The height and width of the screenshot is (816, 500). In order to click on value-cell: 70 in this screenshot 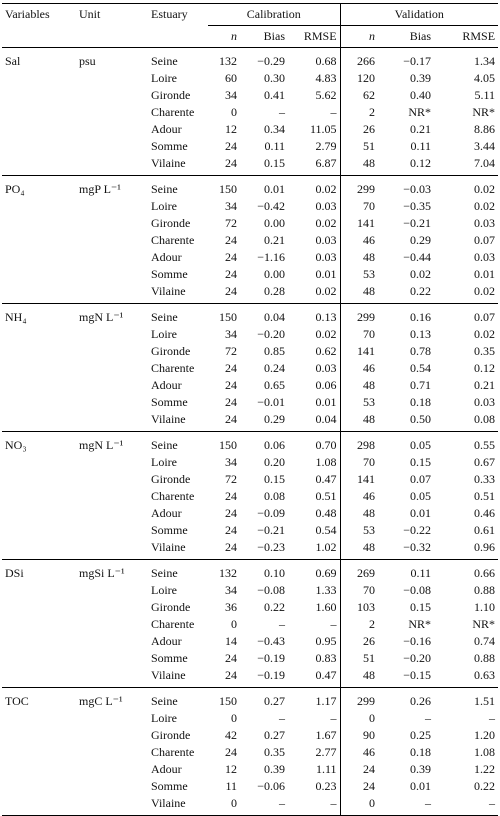, I will do `click(359, 334)`.